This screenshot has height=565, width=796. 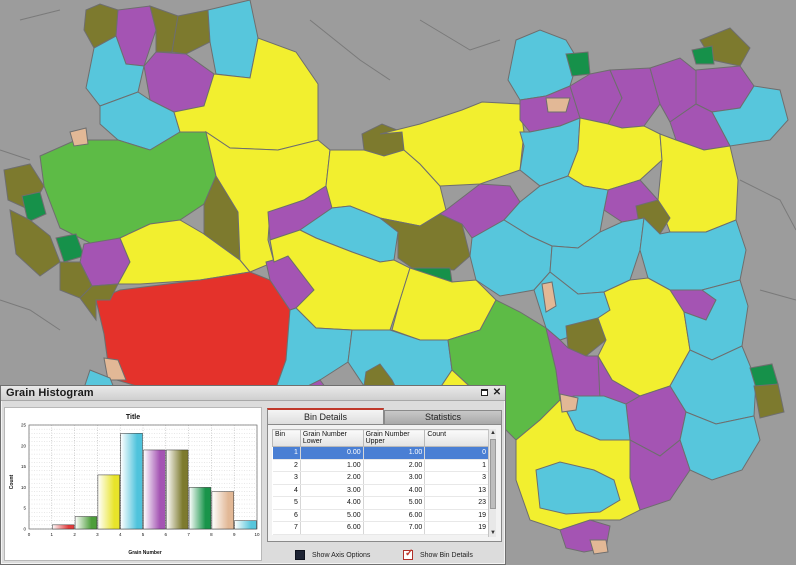 What do you see at coordinates (120, 534) in the screenshot?
I see `x-tick-label: 4` at bounding box center [120, 534].